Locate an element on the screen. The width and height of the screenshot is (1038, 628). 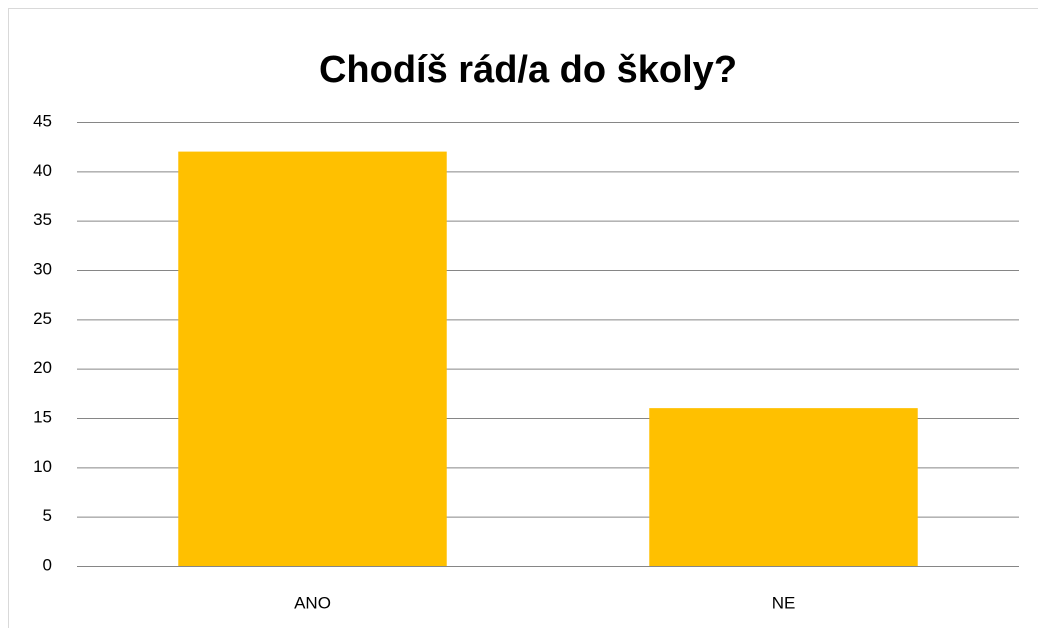
y-tick-label: 0 is located at coordinates (47, 564).